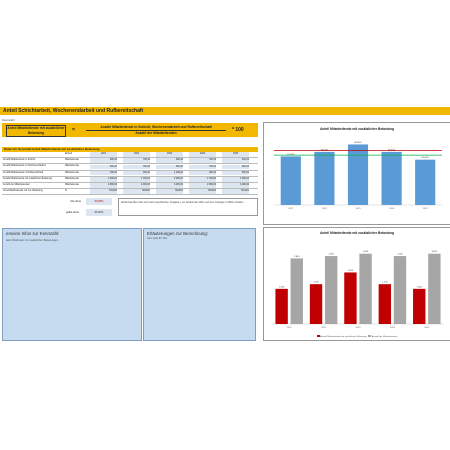  I want to click on formula-equals: =, so click(73, 130).